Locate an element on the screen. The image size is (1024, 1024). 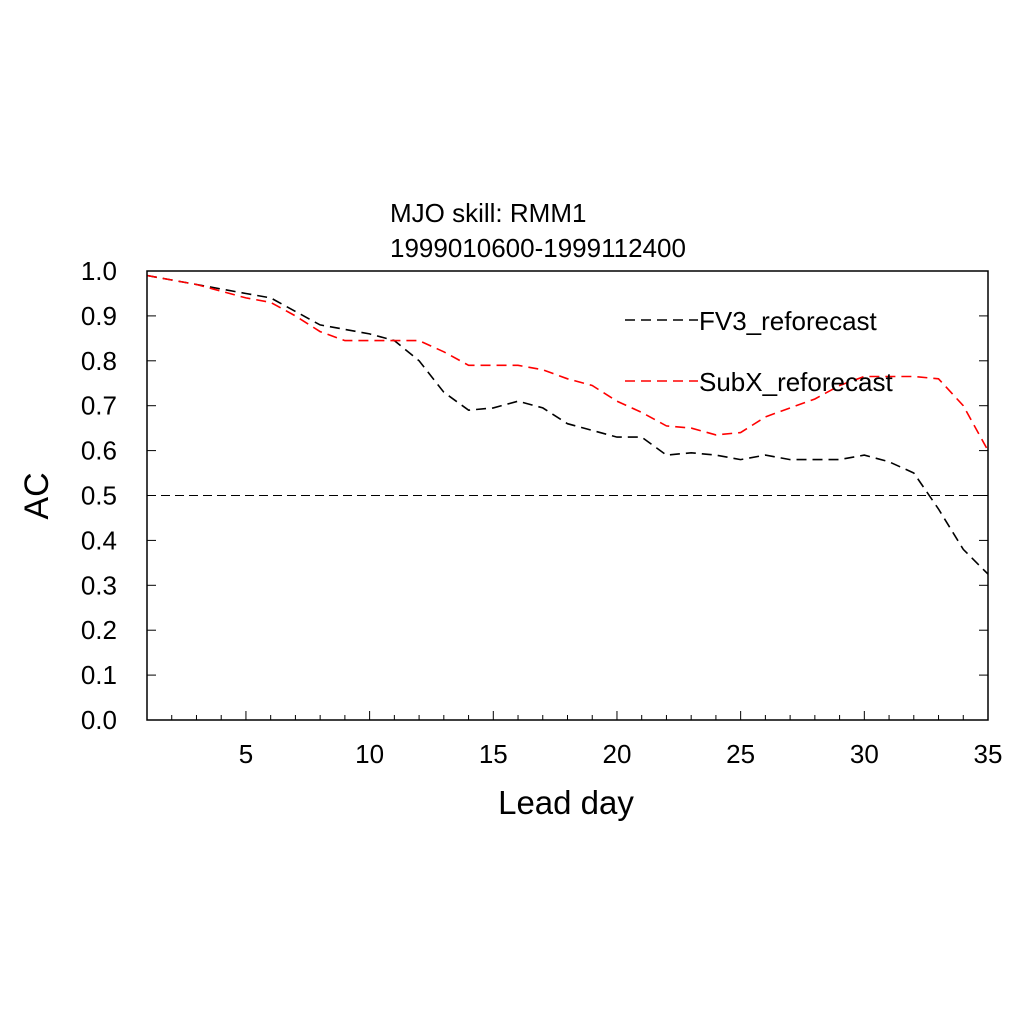
x-tick-label: 30 is located at coordinates (864, 754).